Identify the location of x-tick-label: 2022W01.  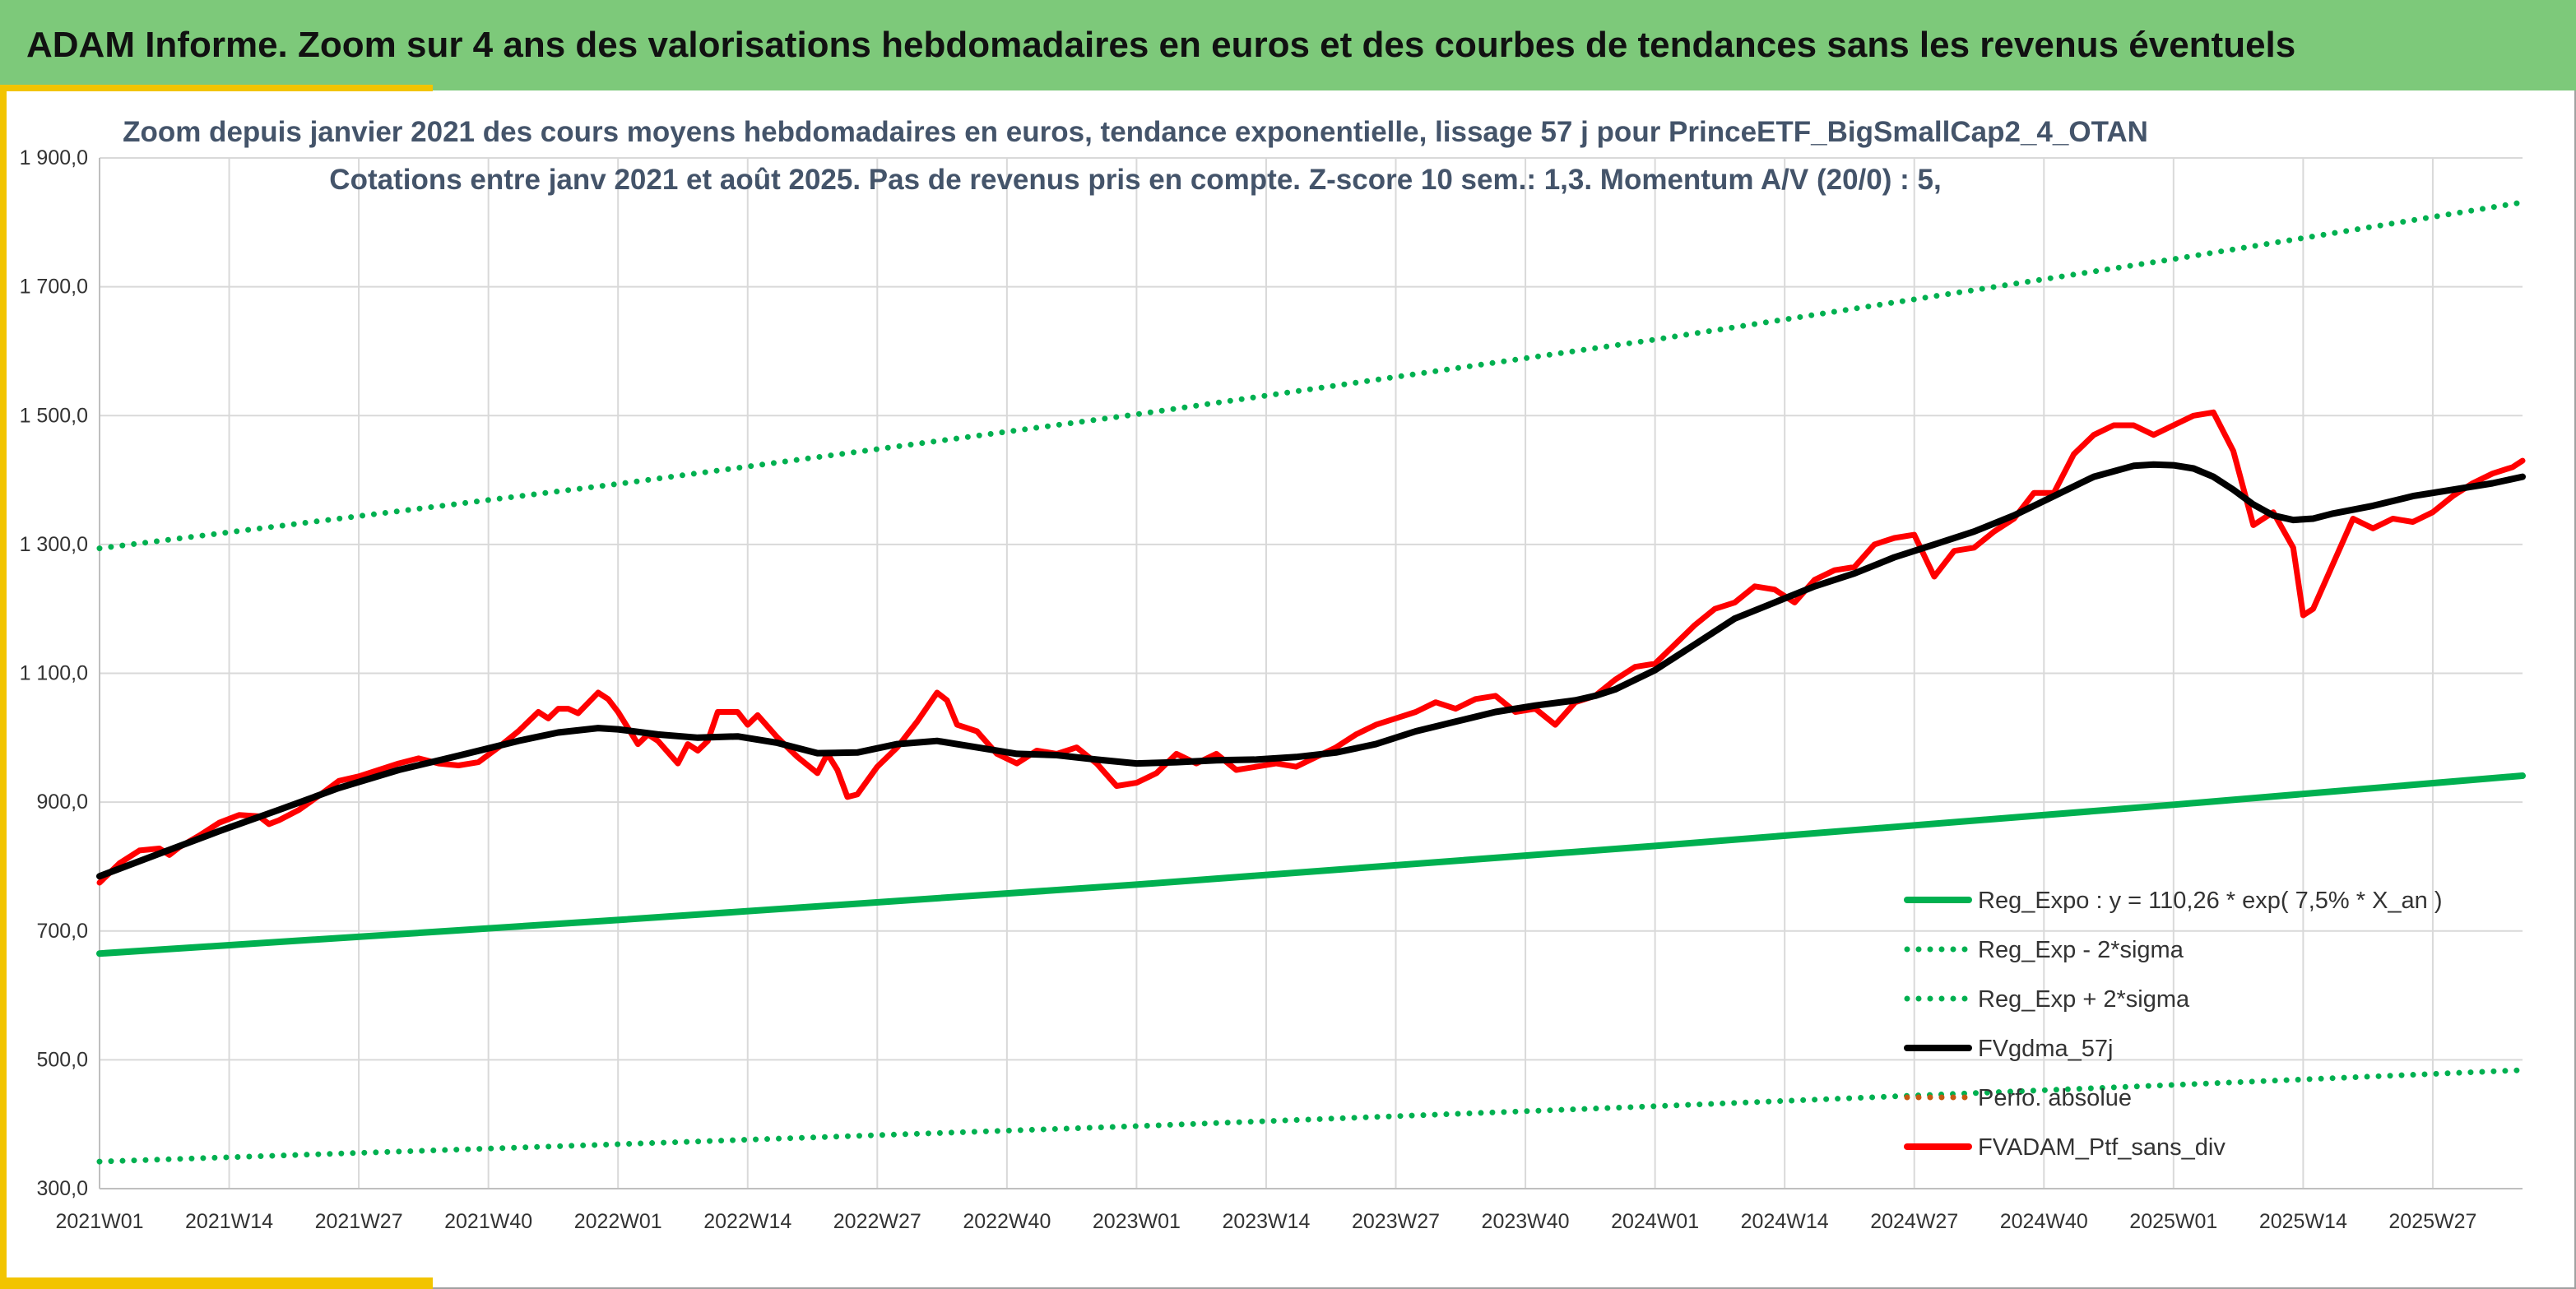
(618, 1221).